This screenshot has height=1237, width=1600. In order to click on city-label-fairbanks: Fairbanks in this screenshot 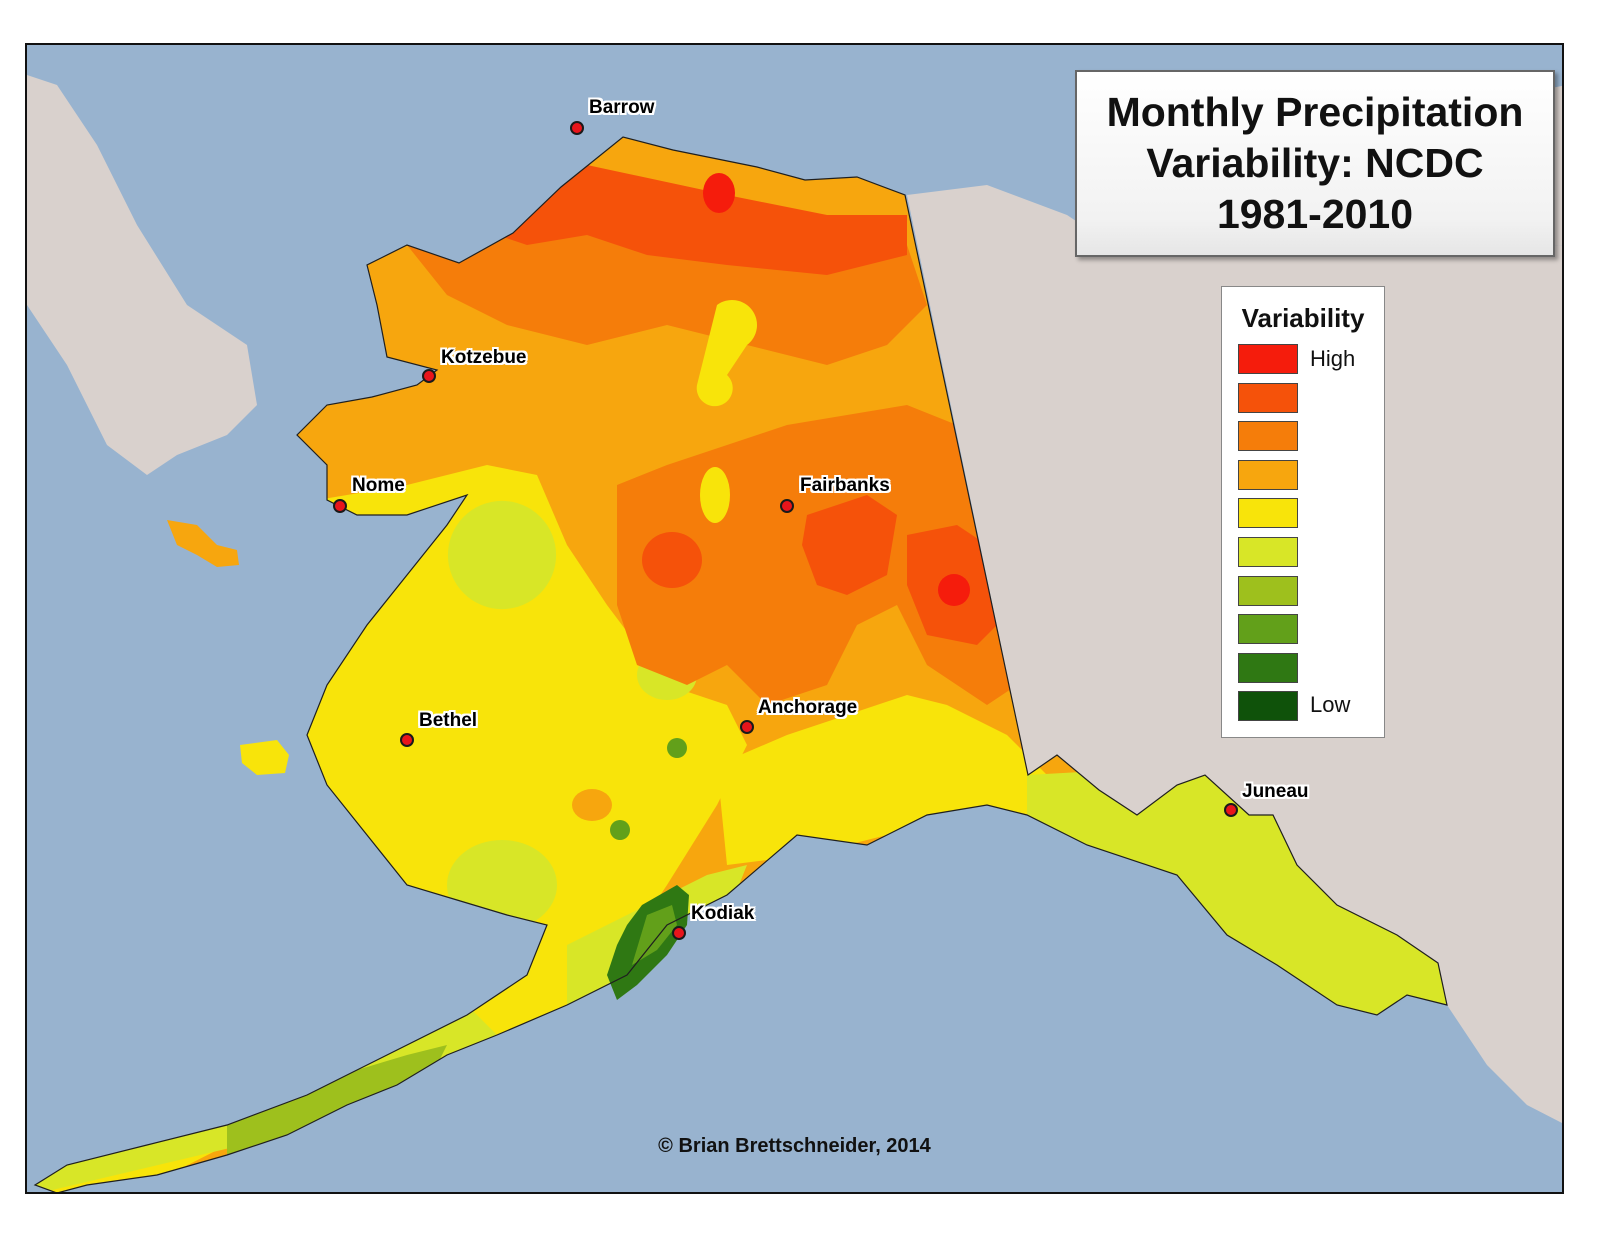, I will do `click(845, 485)`.